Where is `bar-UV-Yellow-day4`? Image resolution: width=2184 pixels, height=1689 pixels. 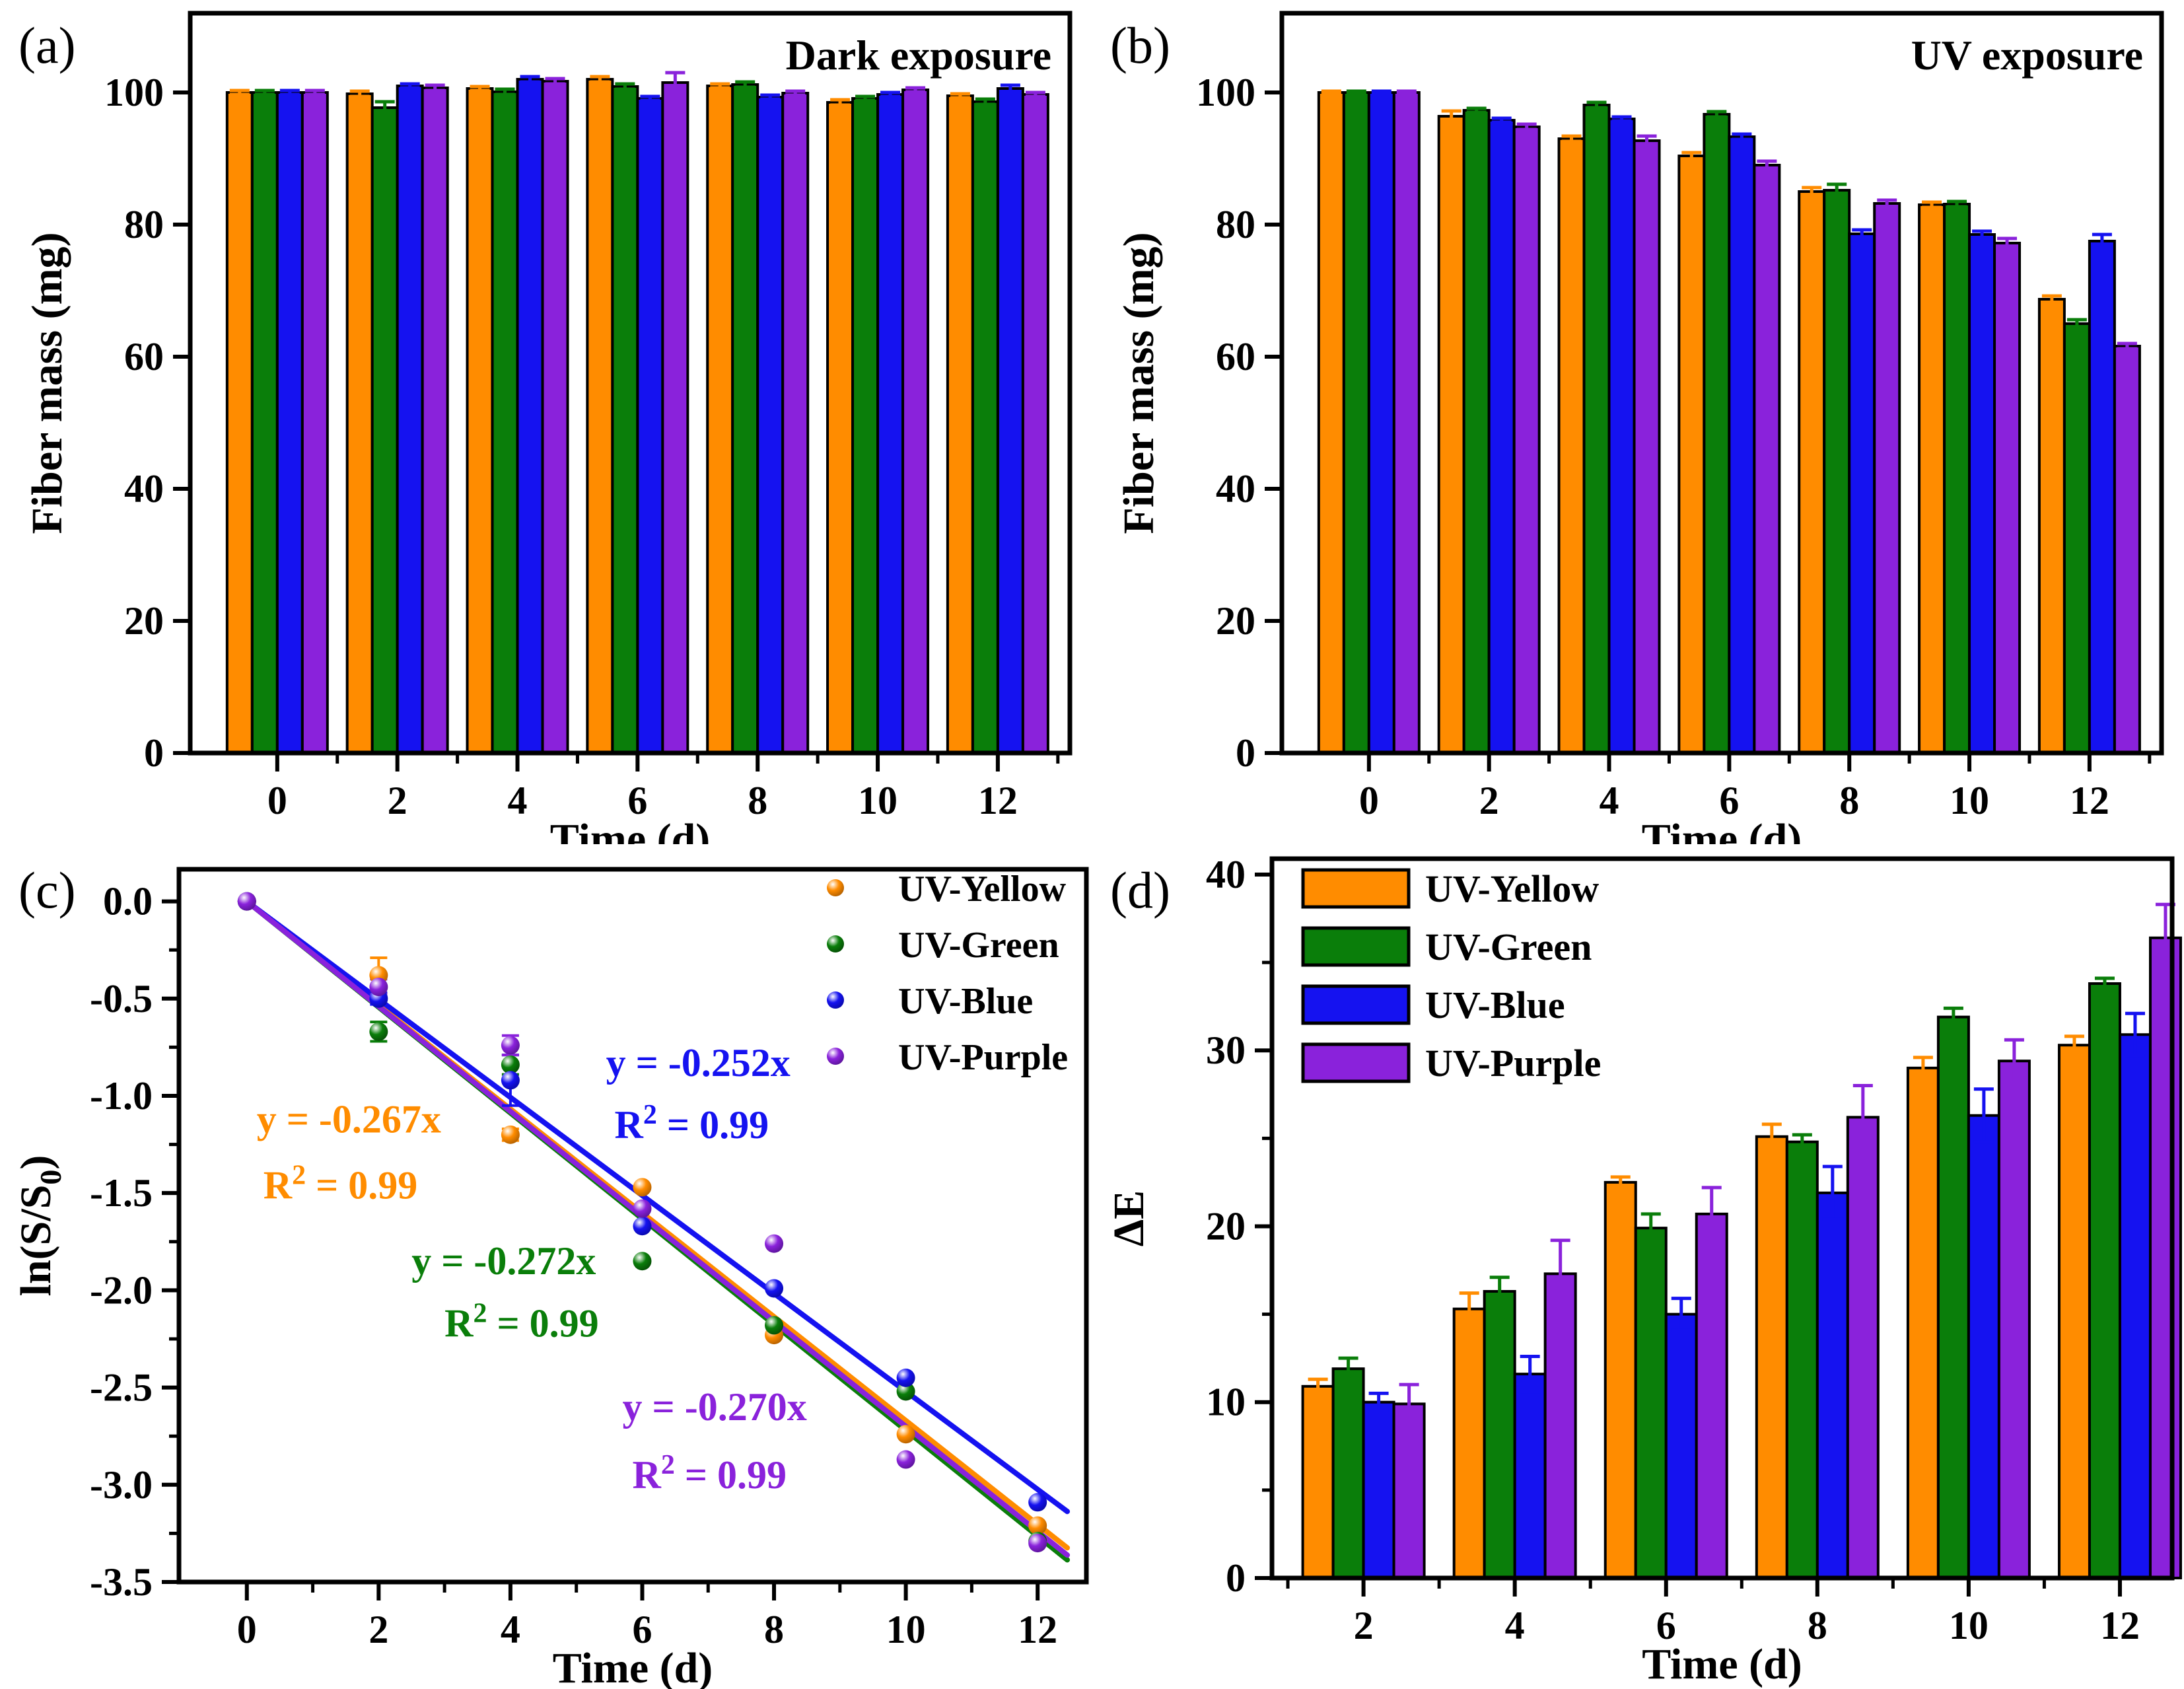
bar-UV-Yellow-day4 is located at coordinates (1571, 445).